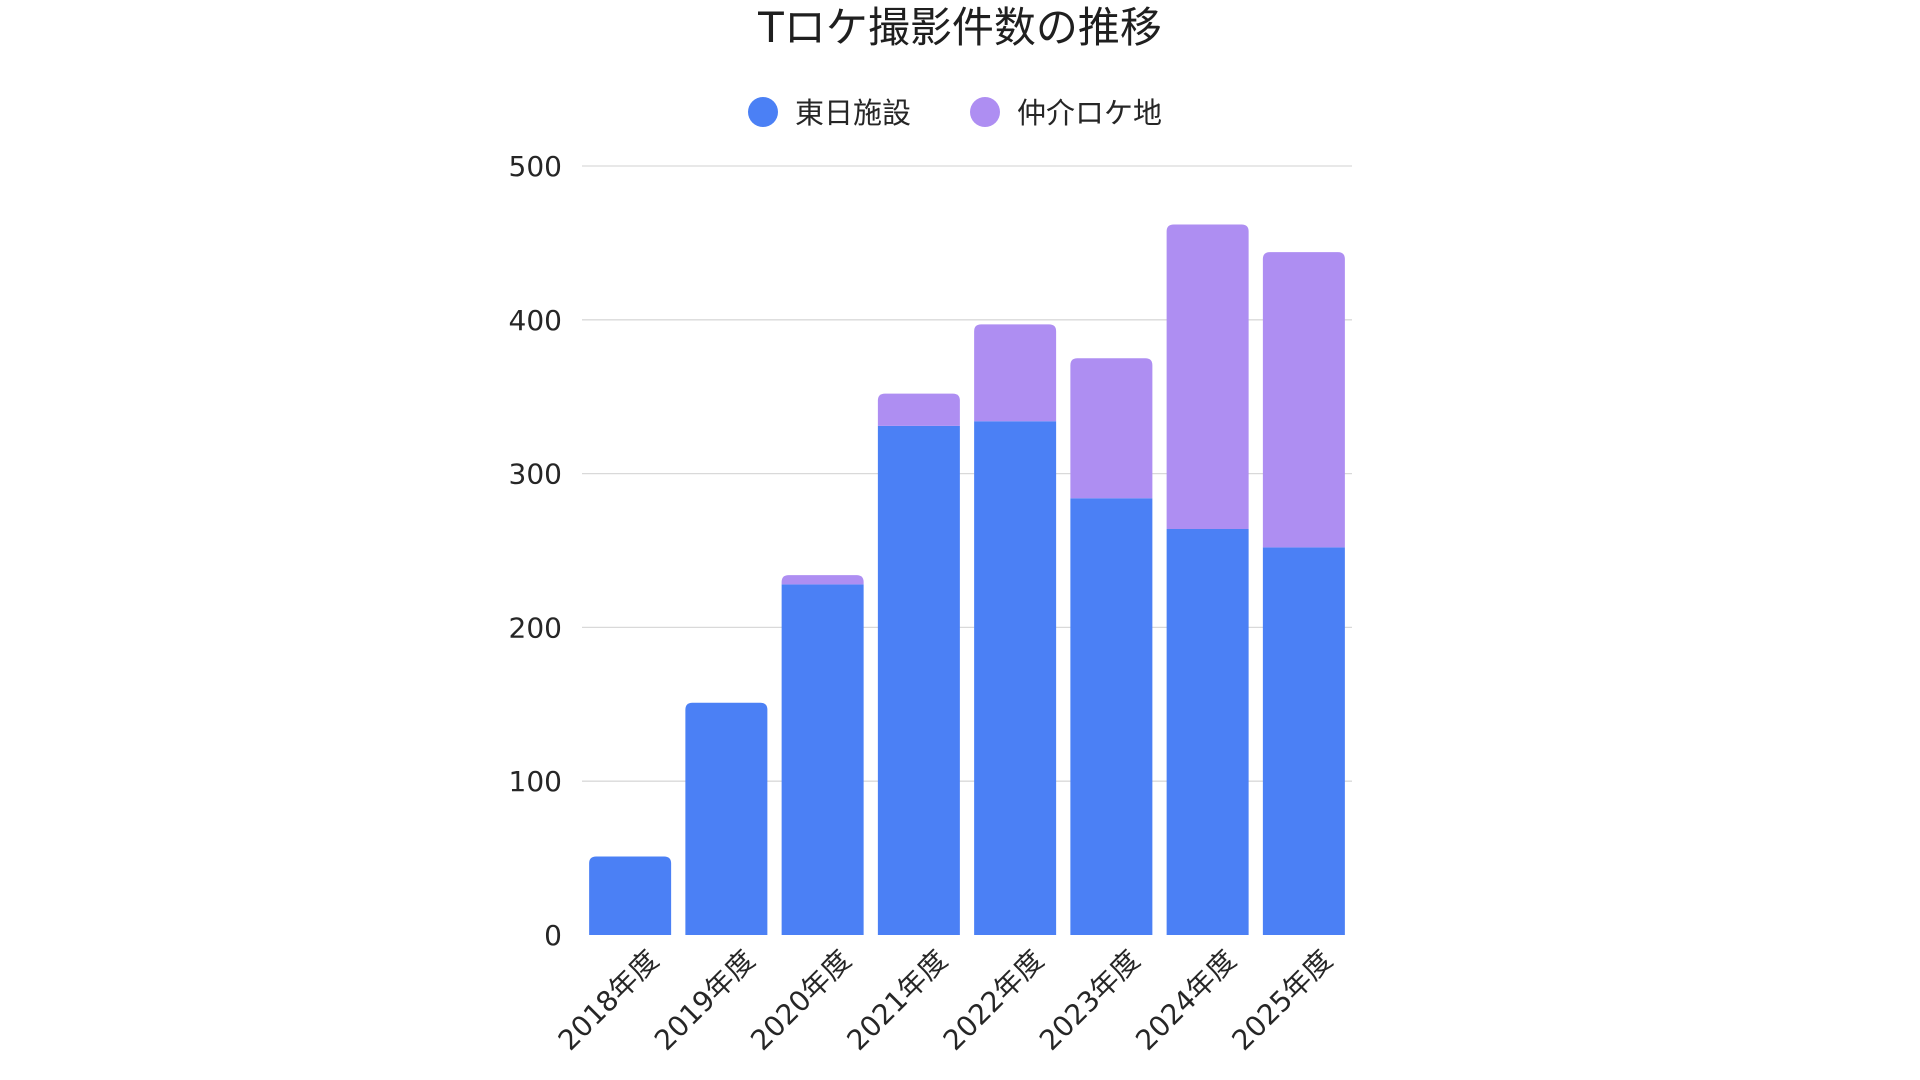 The image size is (1920, 1080). What do you see at coordinates (993, 1000) in the screenshot?
I see `x-tick-label: 2022年度` at bounding box center [993, 1000].